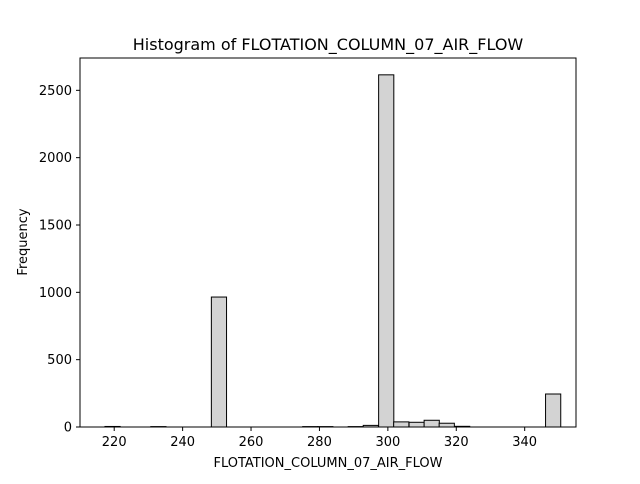  I want to click on x-tick-label: 260, so click(251, 442).